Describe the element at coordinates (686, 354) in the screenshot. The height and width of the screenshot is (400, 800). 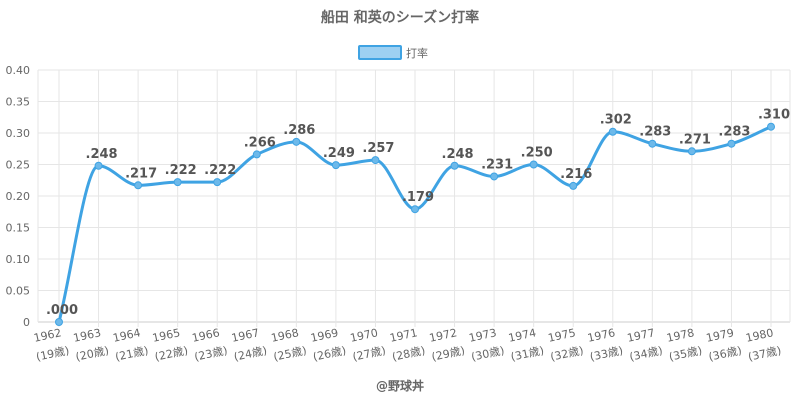
I see `x-tick-age: (35歳)` at that location.